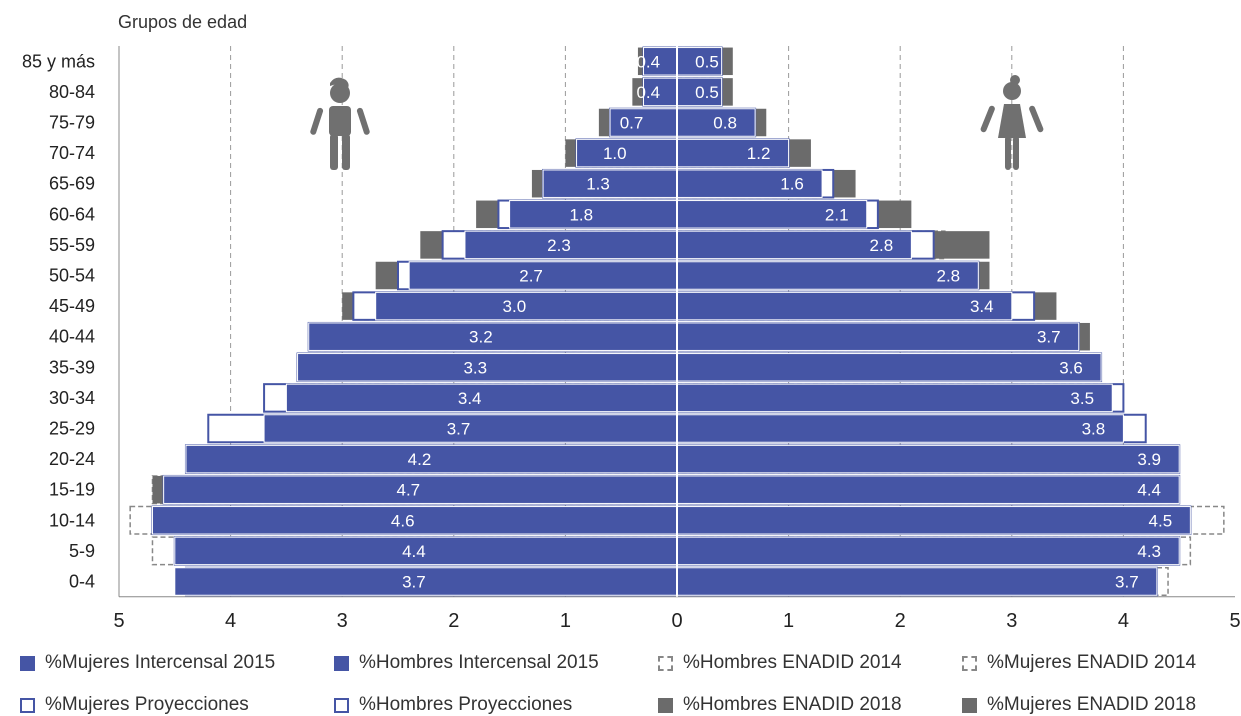 This screenshot has width=1241, height=716. I want to click on data-label-left: 2.7, so click(531, 276).